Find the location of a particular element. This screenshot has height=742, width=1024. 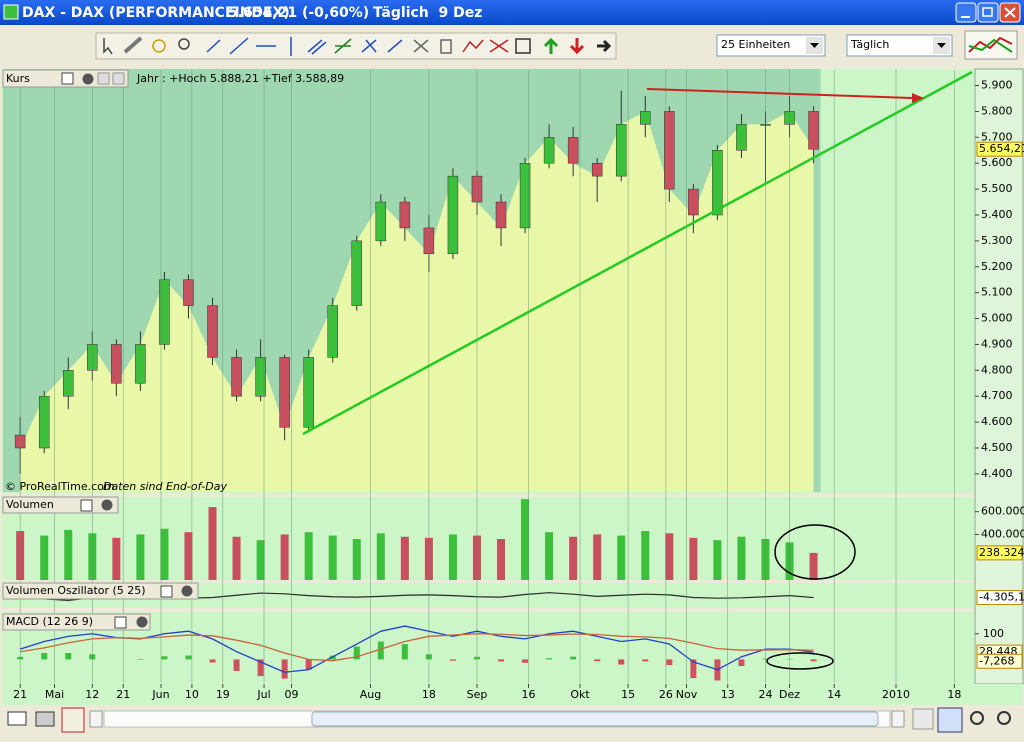

tool-fan is located at coordinates (369, 46).